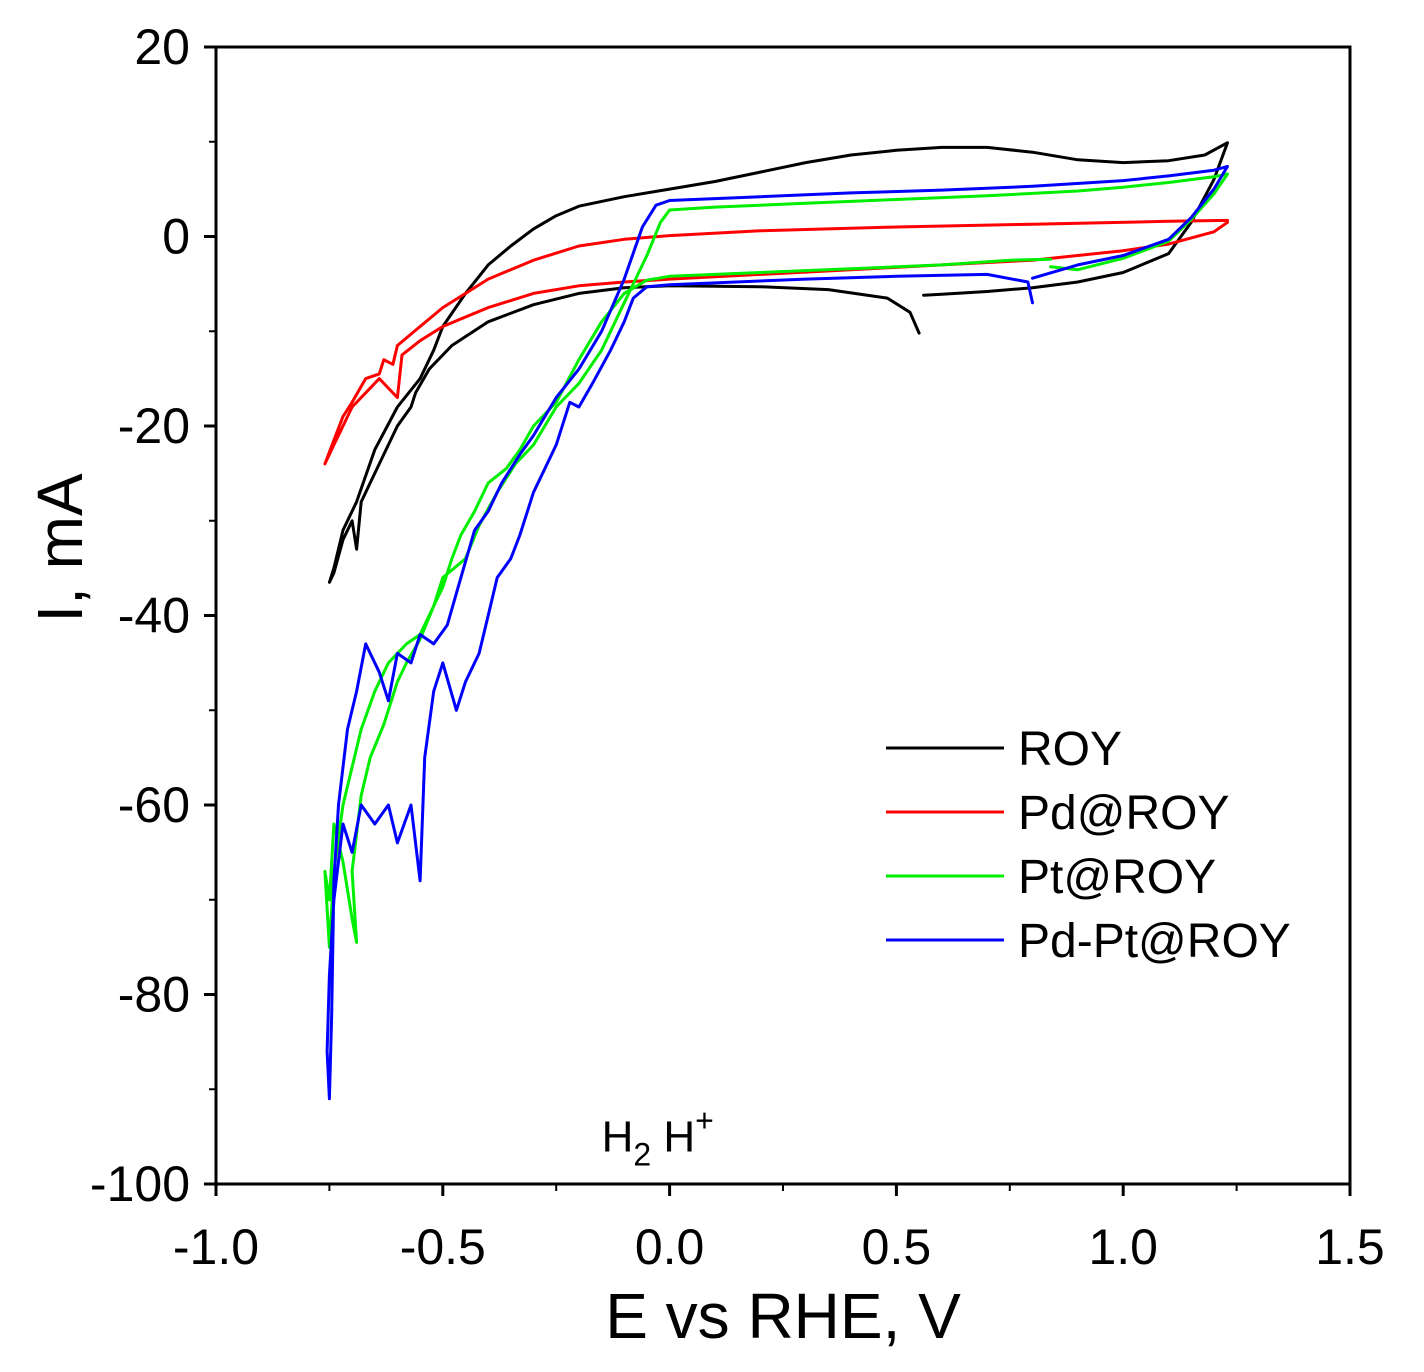 This screenshot has width=1424, height=1372. Describe the element at coordinates (670, 1247) in the screenshot. I see `x-tick-label: 0.0` at that location.